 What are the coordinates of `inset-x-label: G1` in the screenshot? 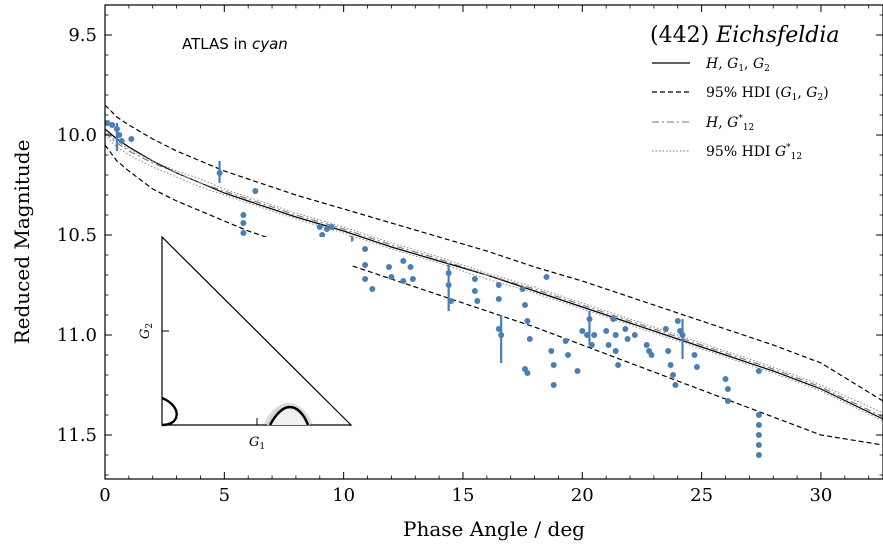 It's located at (257, 443).